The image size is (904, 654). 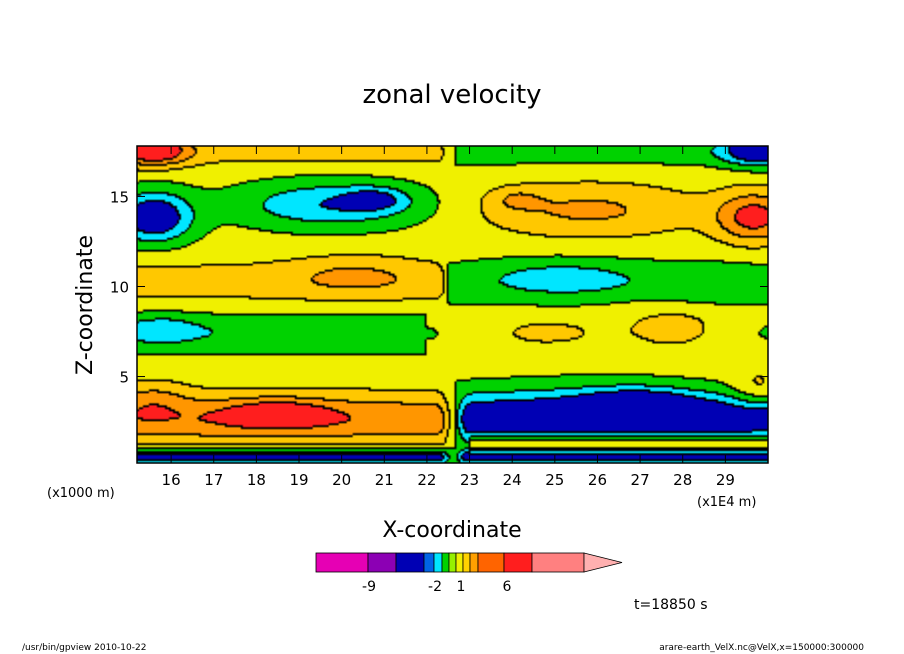 I want to click on x-tick-label: 18, so click(x=256, y=480).